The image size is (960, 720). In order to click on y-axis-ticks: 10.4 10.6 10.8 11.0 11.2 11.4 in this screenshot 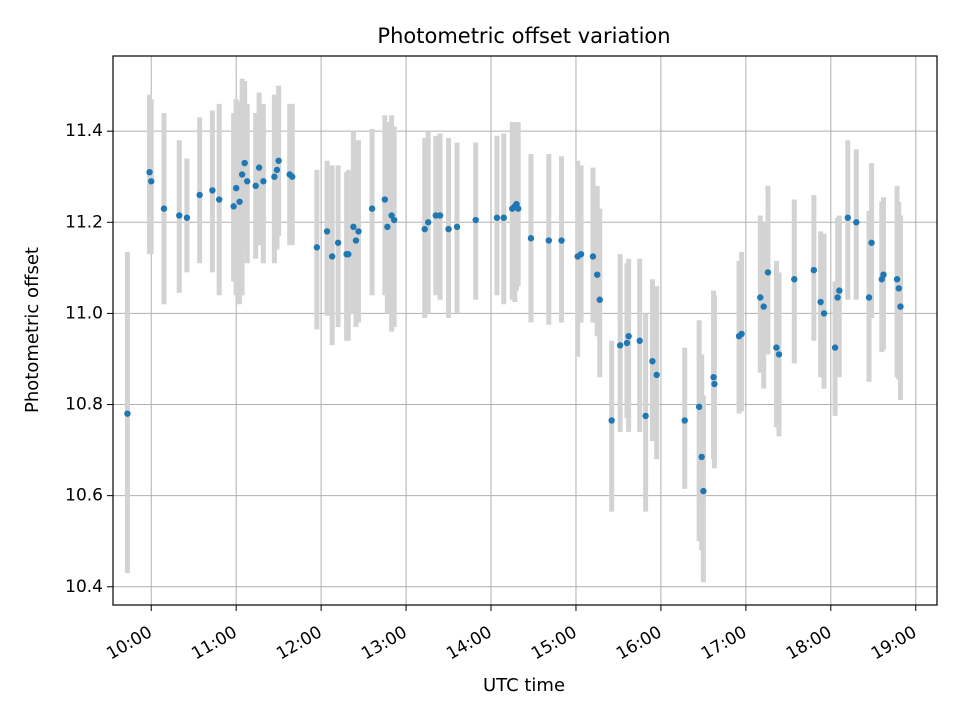, I will do `click(89, 359)`.